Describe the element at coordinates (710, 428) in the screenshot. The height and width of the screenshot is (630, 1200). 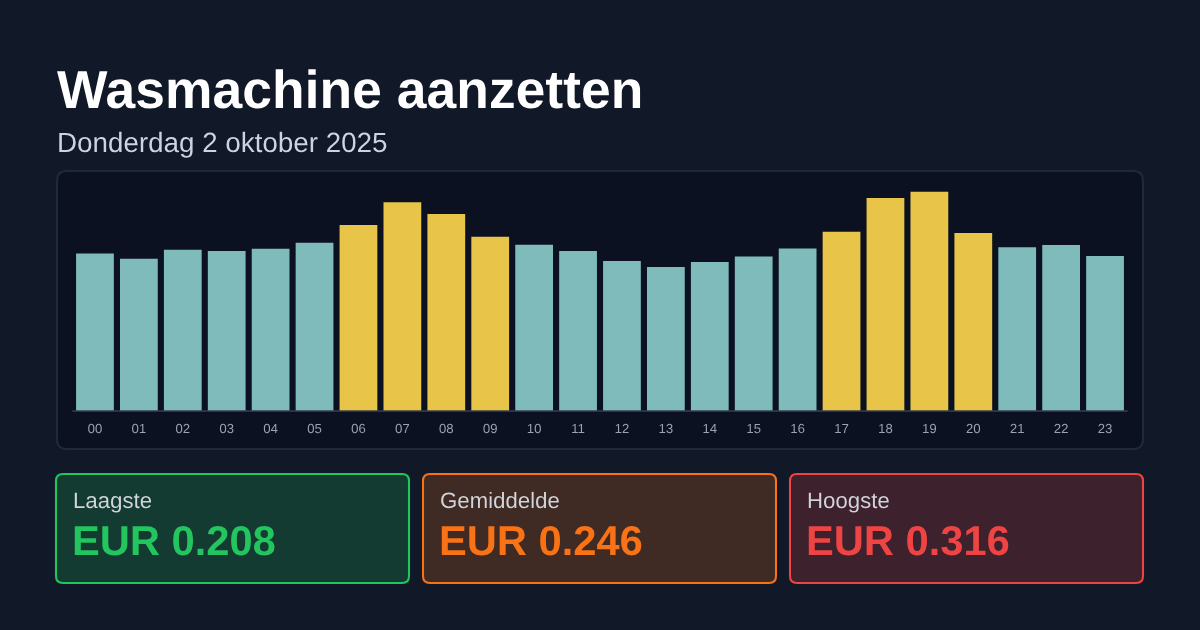
I see `x-tick-label: 14` at that location.